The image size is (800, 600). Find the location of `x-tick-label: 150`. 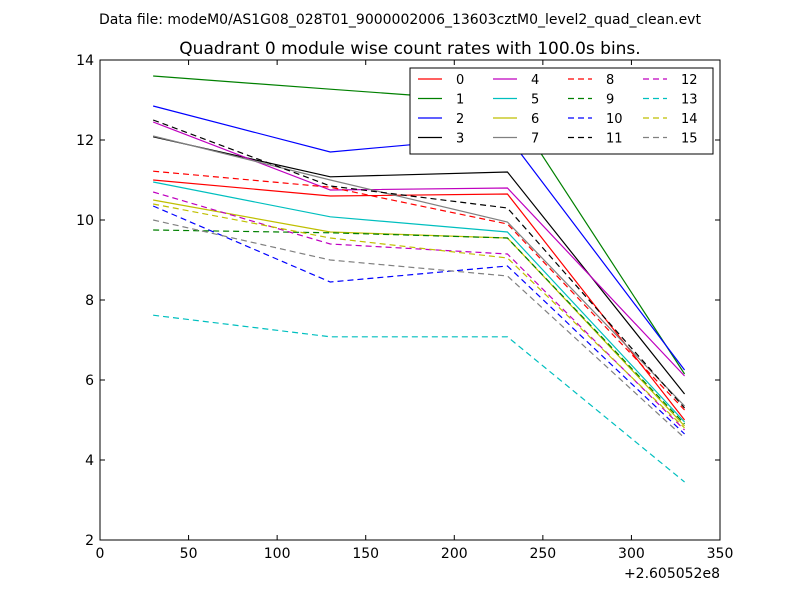

x-tick-label: 150 is located at coordinates (365, 554).